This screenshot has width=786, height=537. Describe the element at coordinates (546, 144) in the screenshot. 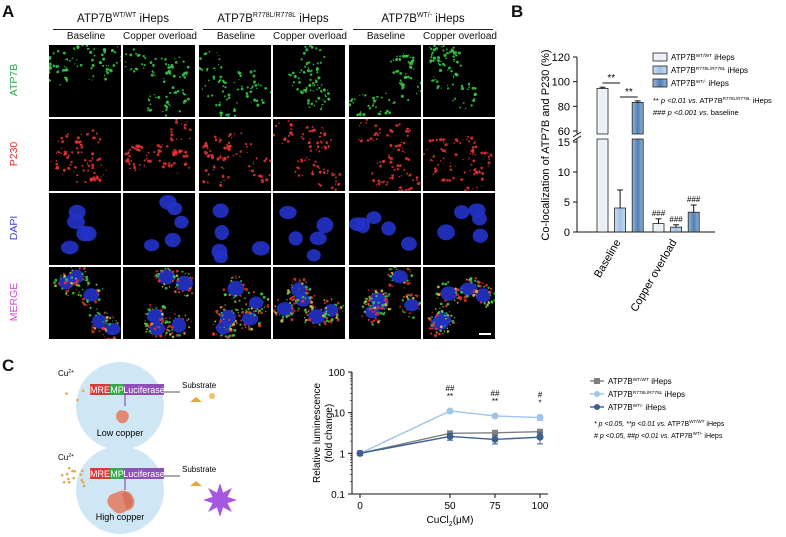

I see `y-axis-label: Co-localization of ATP7B and P230 (%)` at that location.